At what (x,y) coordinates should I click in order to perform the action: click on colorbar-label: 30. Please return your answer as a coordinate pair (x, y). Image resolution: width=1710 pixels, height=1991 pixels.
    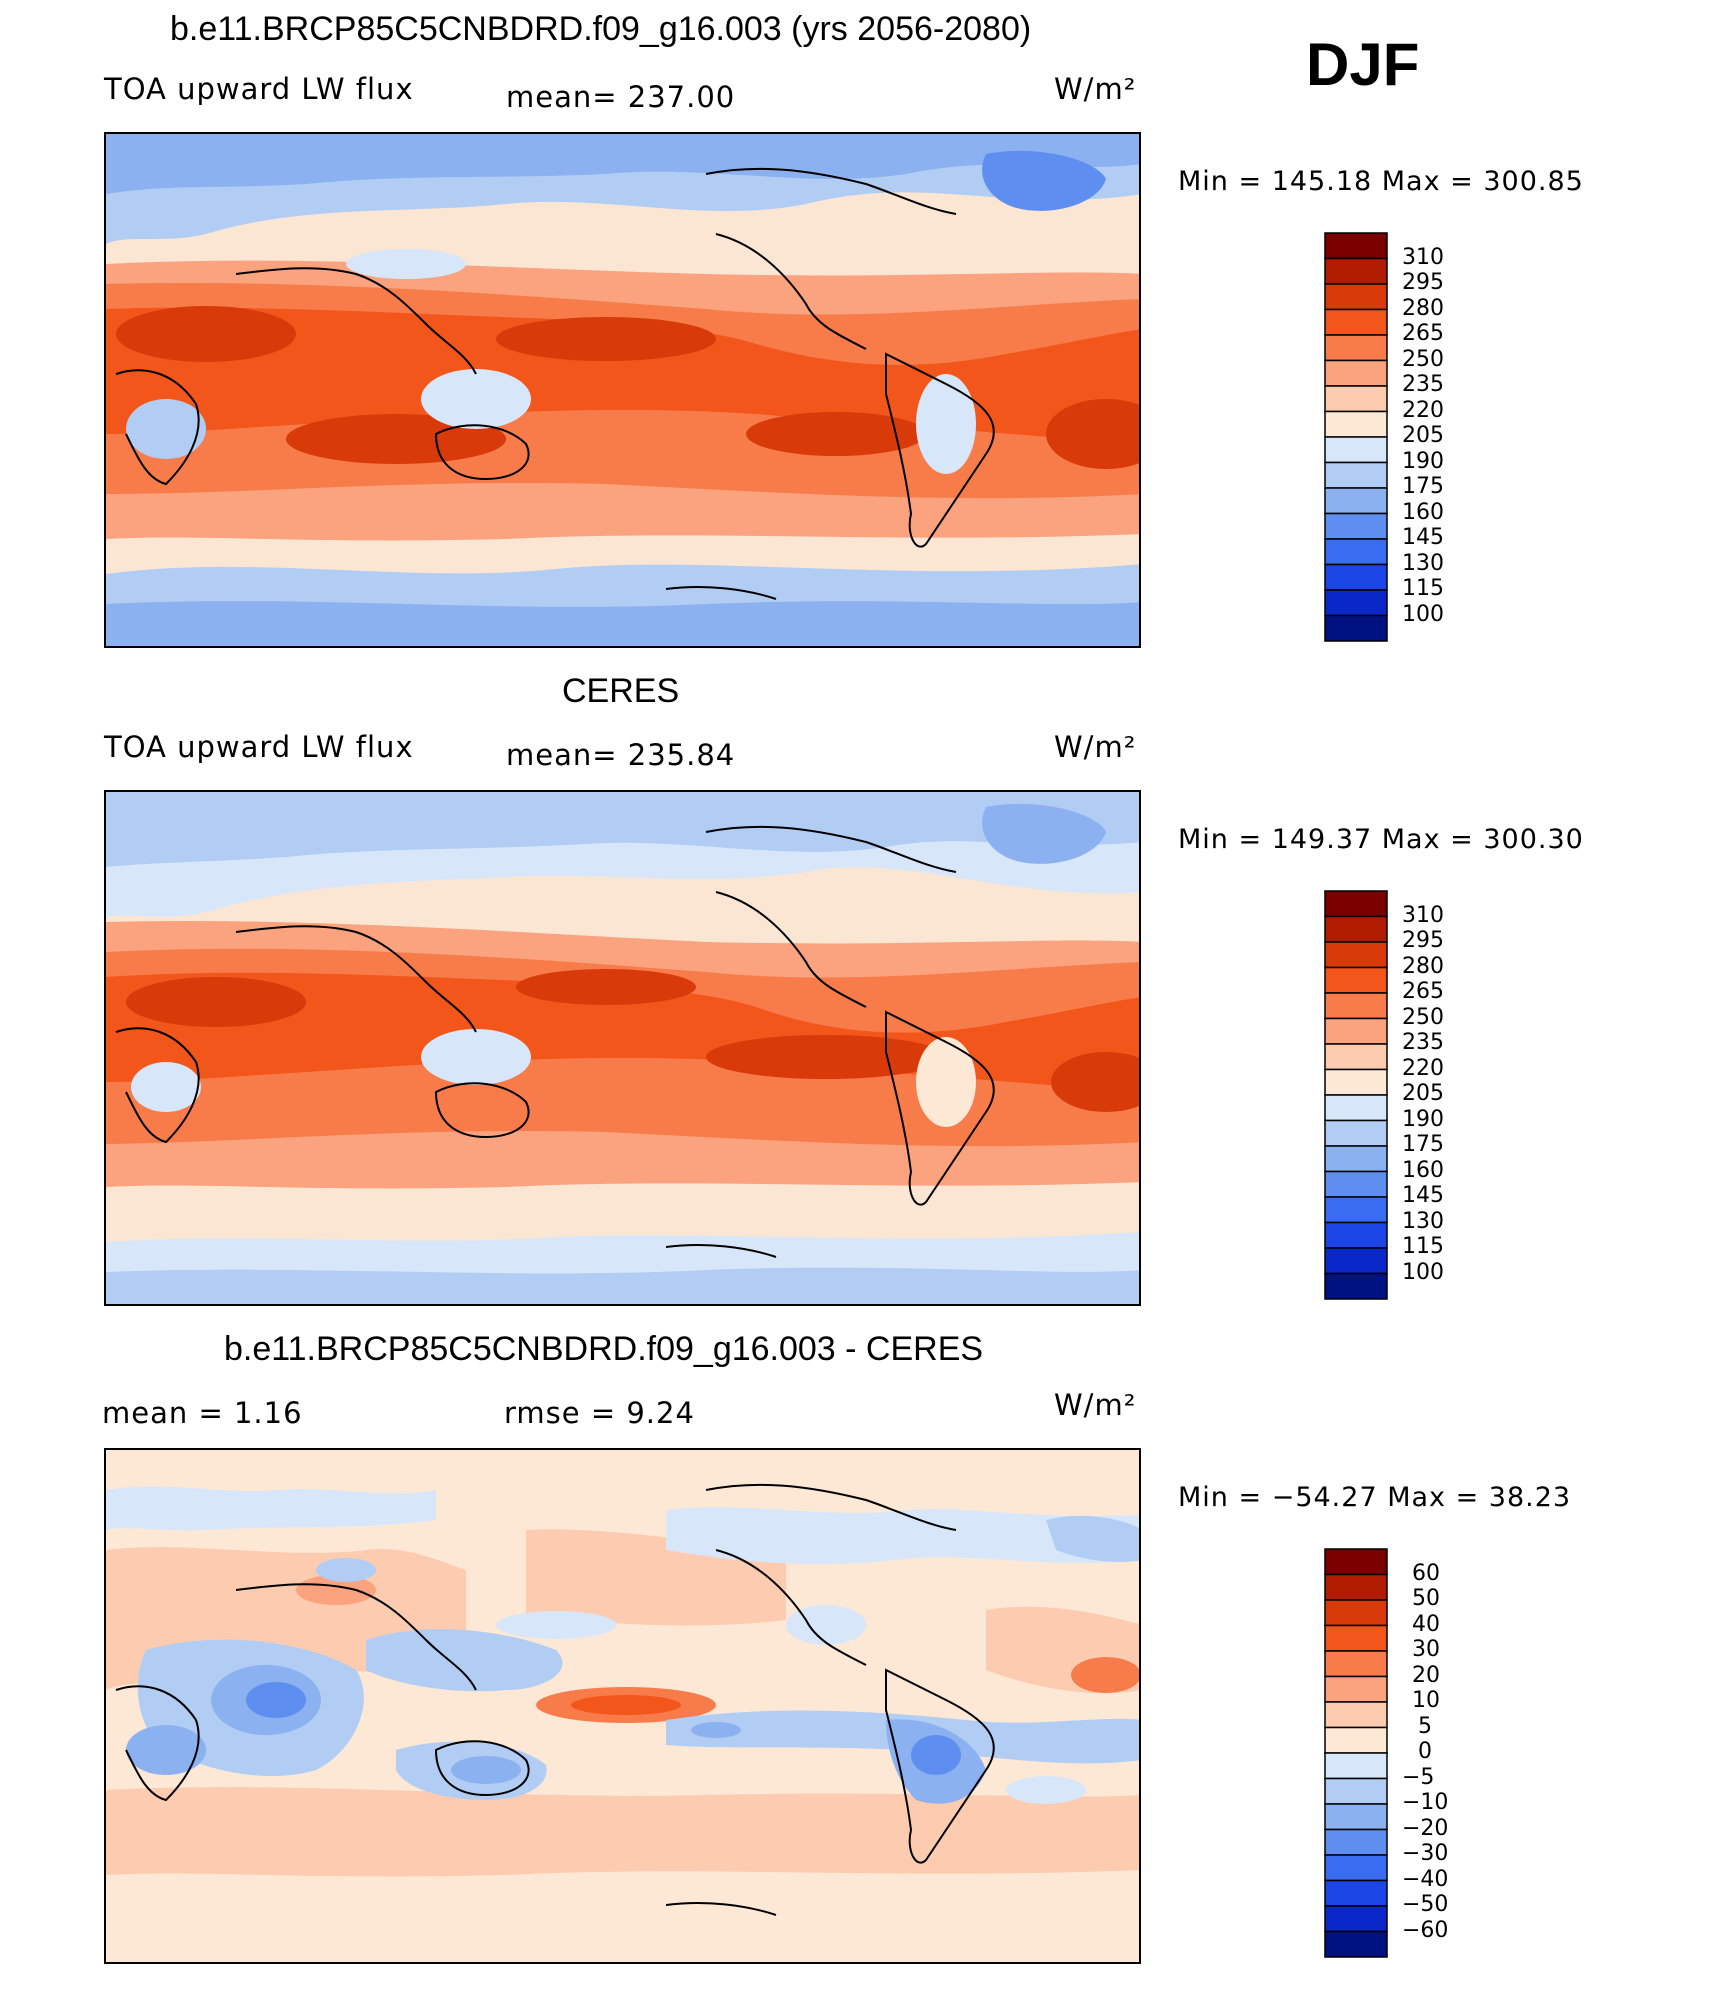
    Looking at the image, I should click on (1426, 1649).